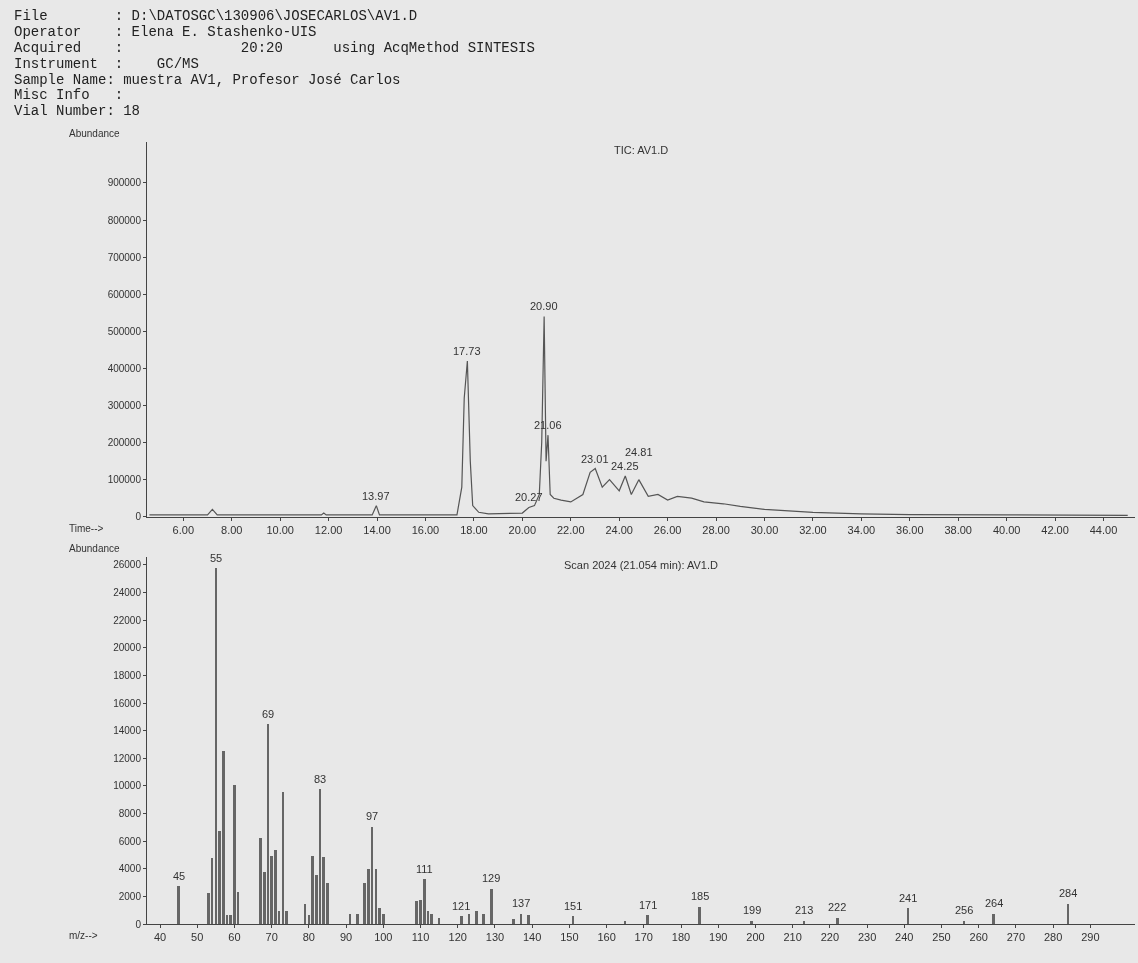 The width and height of the screenshot is (1138, 963). I want to click on x-tick-label: 44.00, so click(1103, 529).